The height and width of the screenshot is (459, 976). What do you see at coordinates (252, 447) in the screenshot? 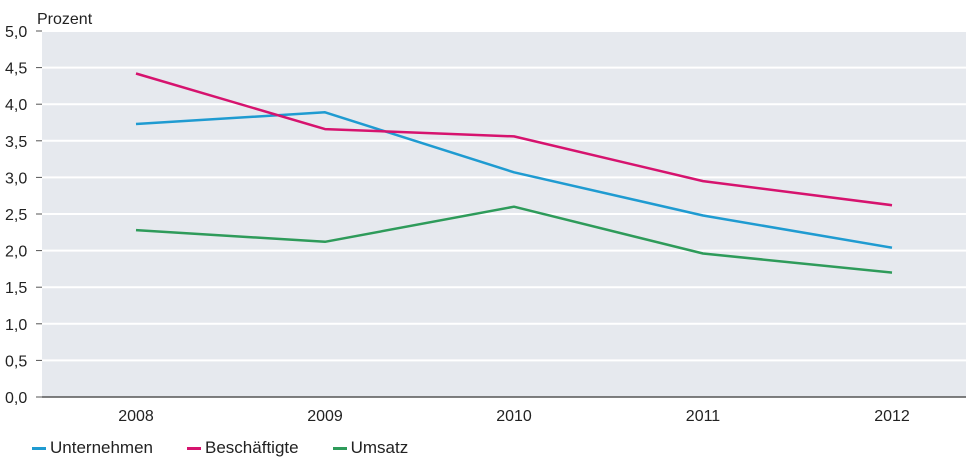
I see `legend-label: Beschäftigte` at bounding box center [252, 447].